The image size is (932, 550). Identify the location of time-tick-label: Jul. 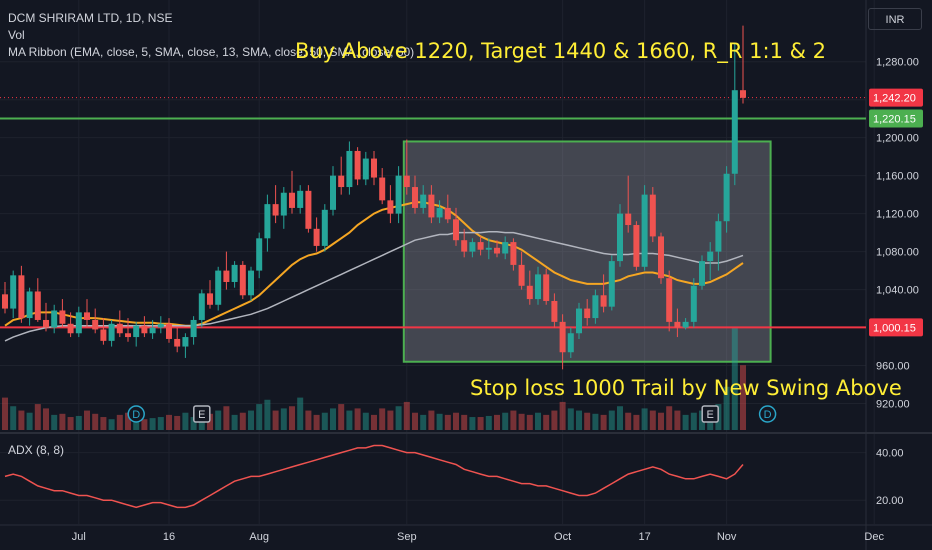
(79, 537).